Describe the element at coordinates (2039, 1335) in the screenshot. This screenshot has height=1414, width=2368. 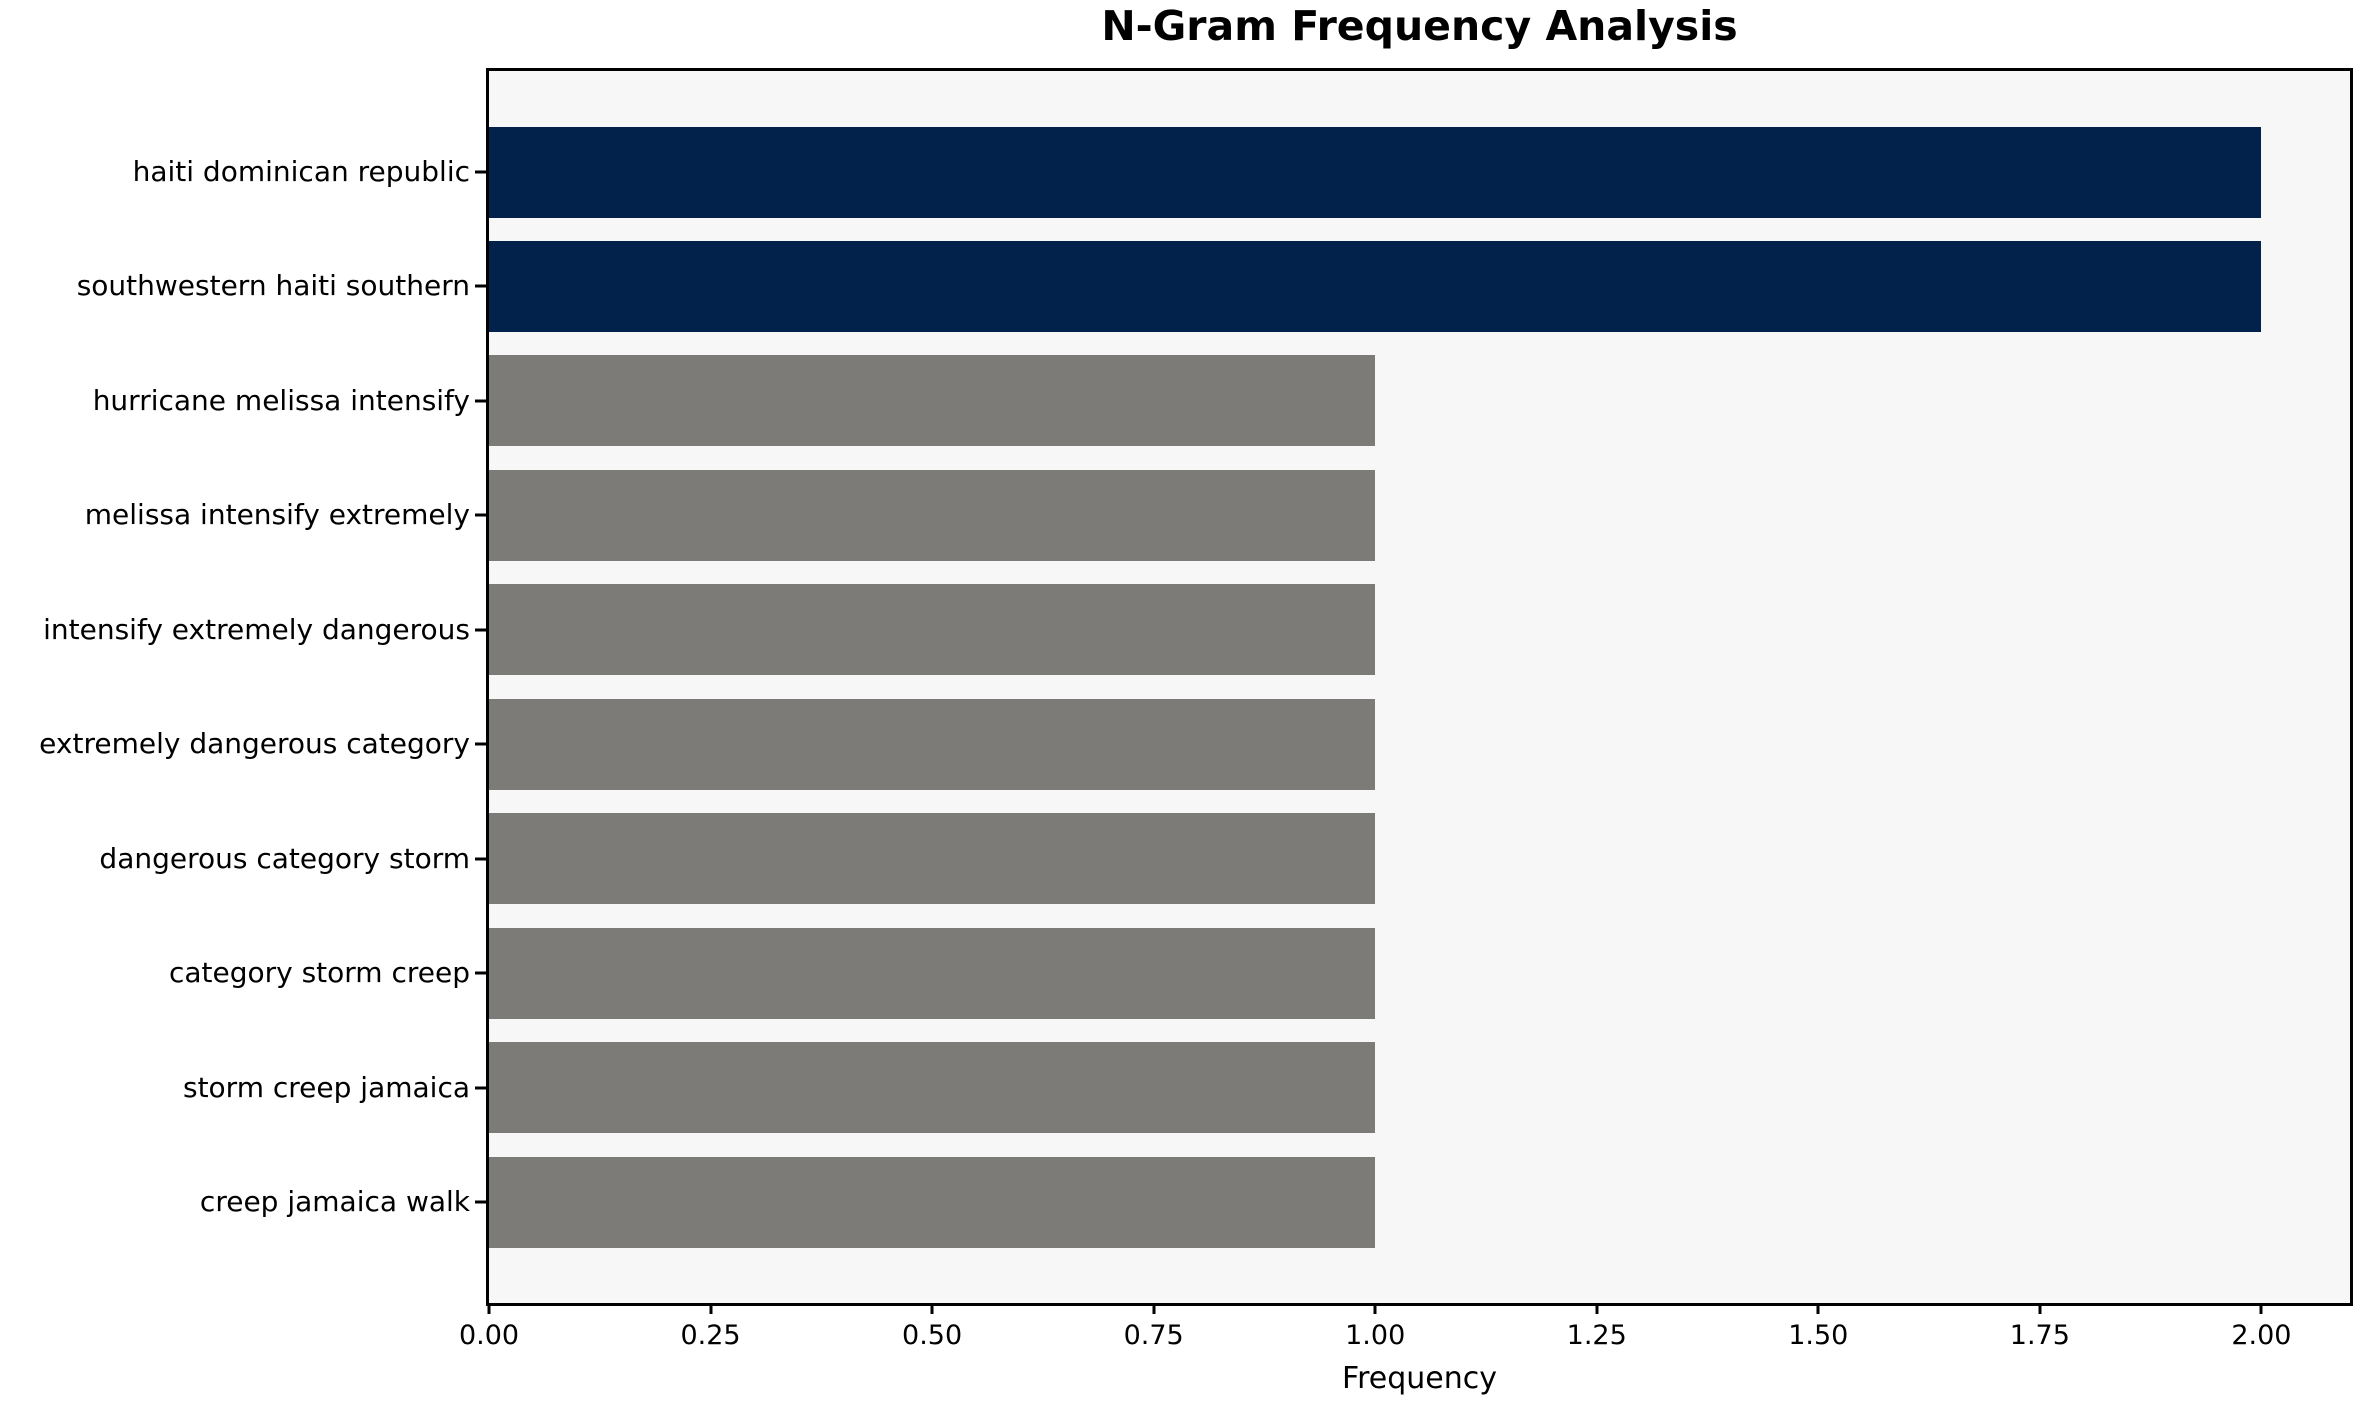
I see `x-tick-label: 1.75` at that location.